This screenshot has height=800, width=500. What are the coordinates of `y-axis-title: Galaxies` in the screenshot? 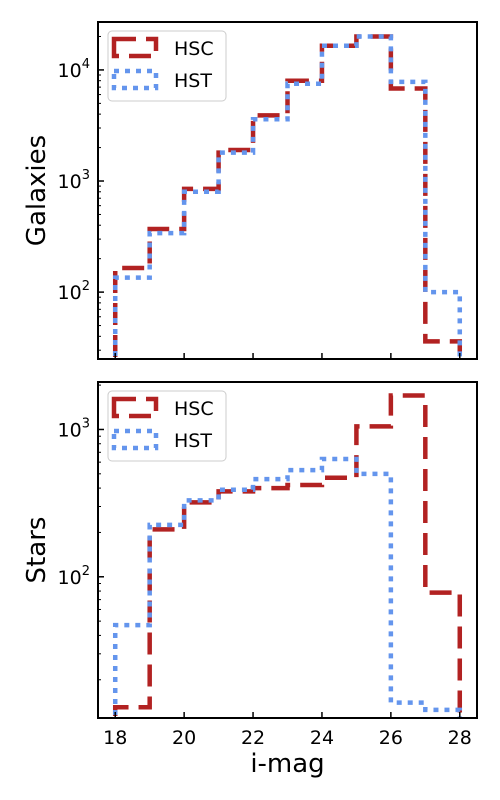 It's located at (37, 190).